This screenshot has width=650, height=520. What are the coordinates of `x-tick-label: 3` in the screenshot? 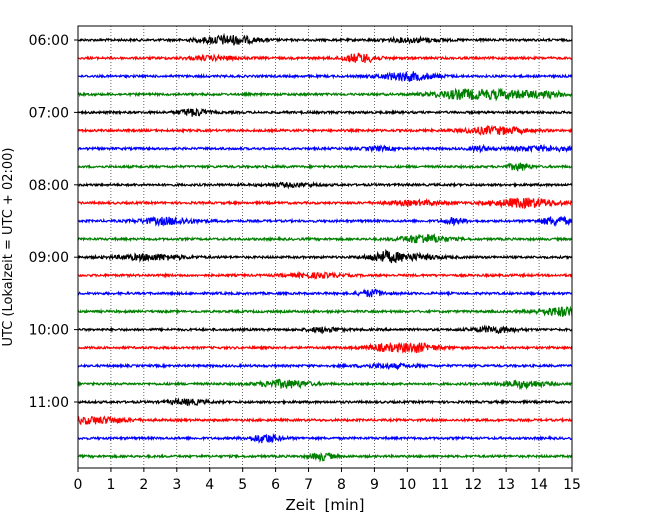 It's located at (176, 485).